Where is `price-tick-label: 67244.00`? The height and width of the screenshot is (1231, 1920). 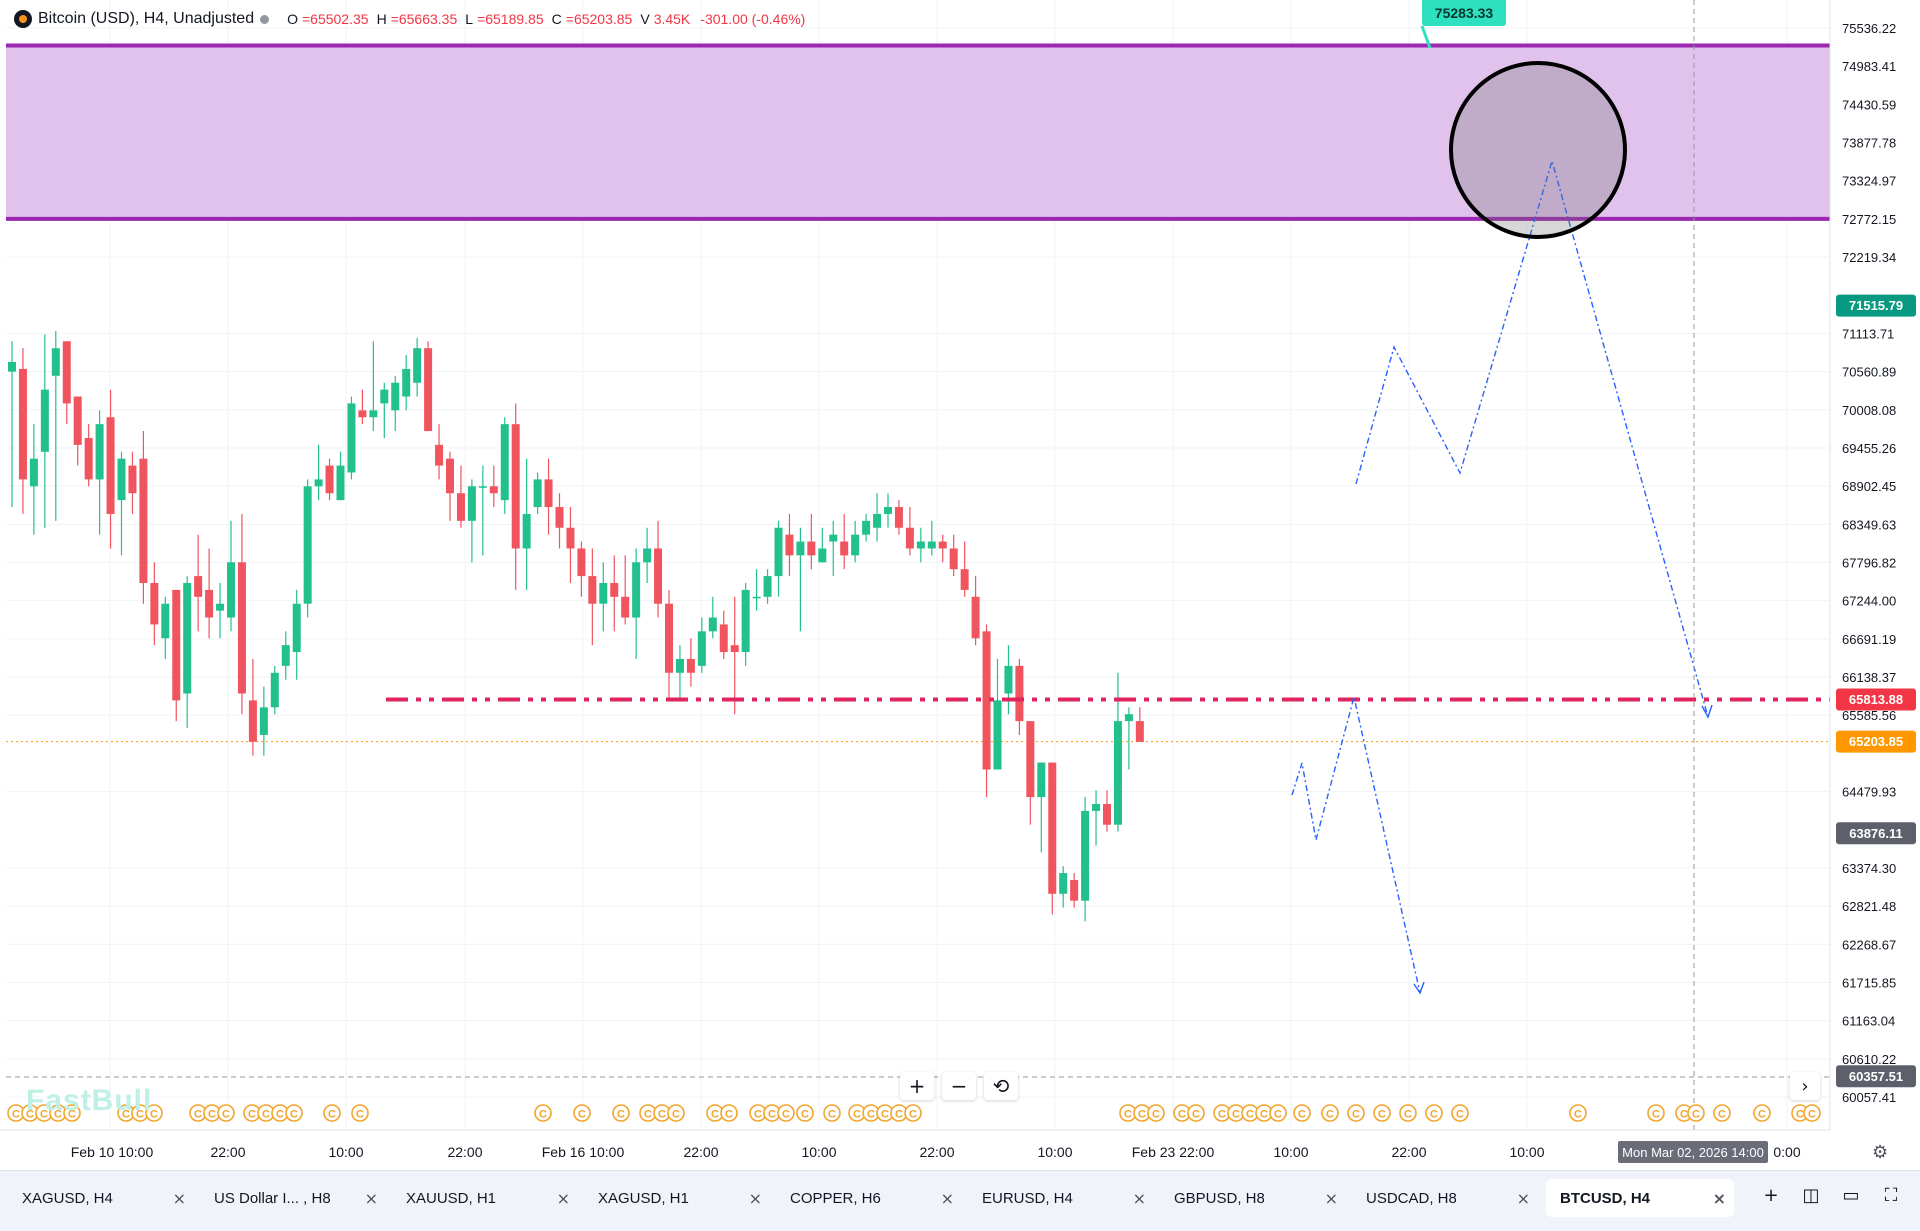 price-tick-label: 67244.00 is located at coordinates (1869, 601).